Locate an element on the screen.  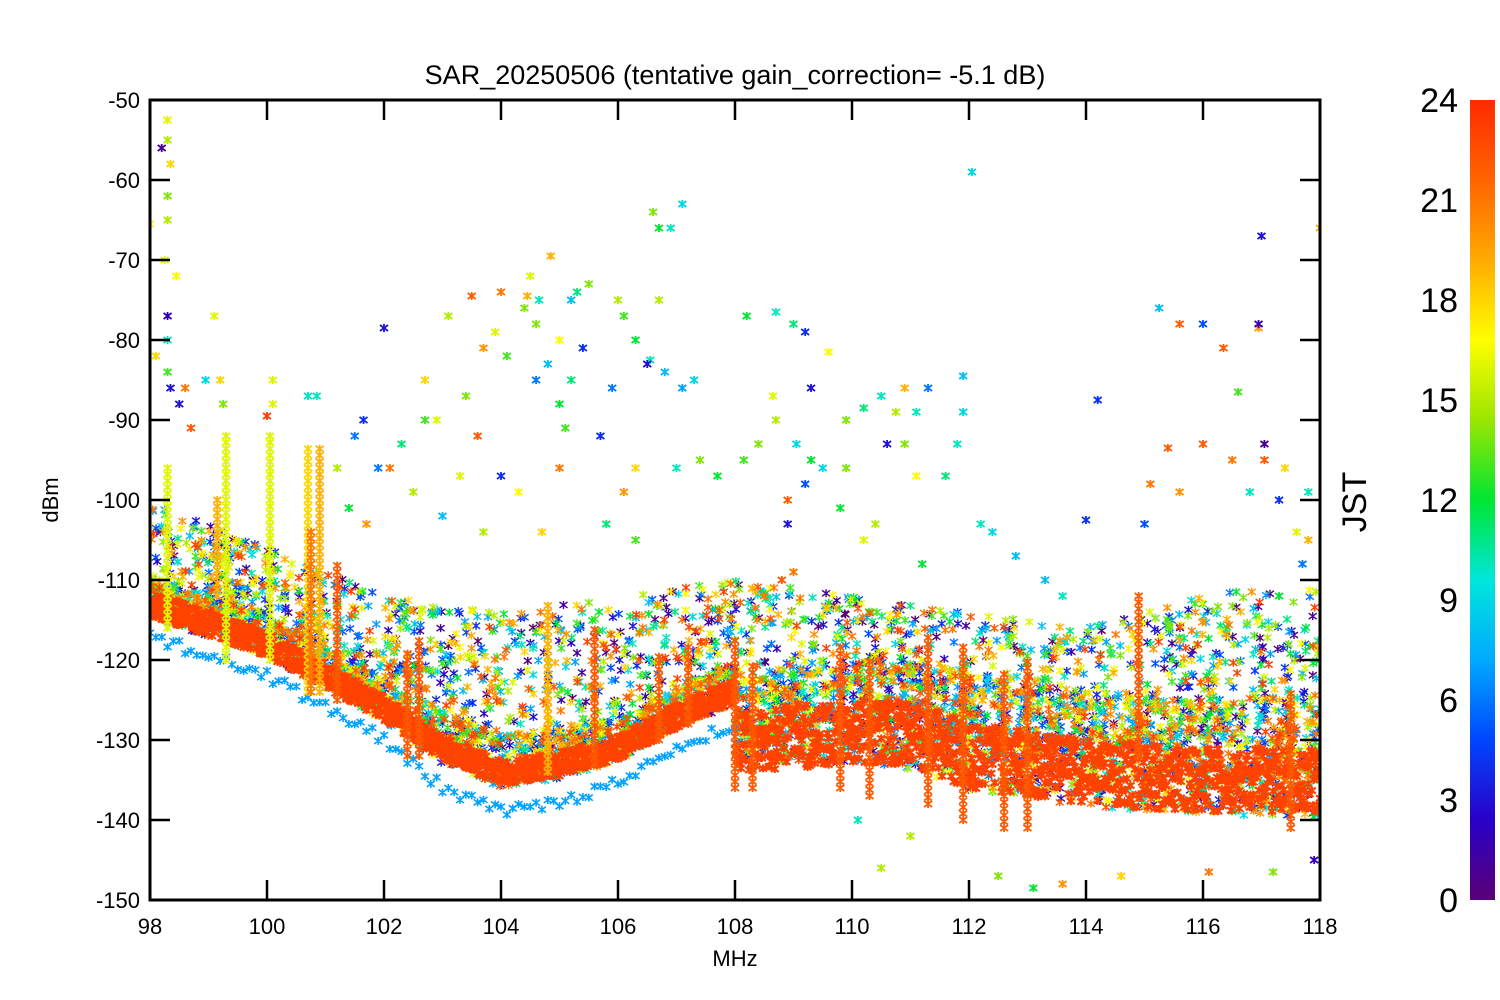
colorbar-tick-label-9: 9 is located at coordinates (1448, 601).